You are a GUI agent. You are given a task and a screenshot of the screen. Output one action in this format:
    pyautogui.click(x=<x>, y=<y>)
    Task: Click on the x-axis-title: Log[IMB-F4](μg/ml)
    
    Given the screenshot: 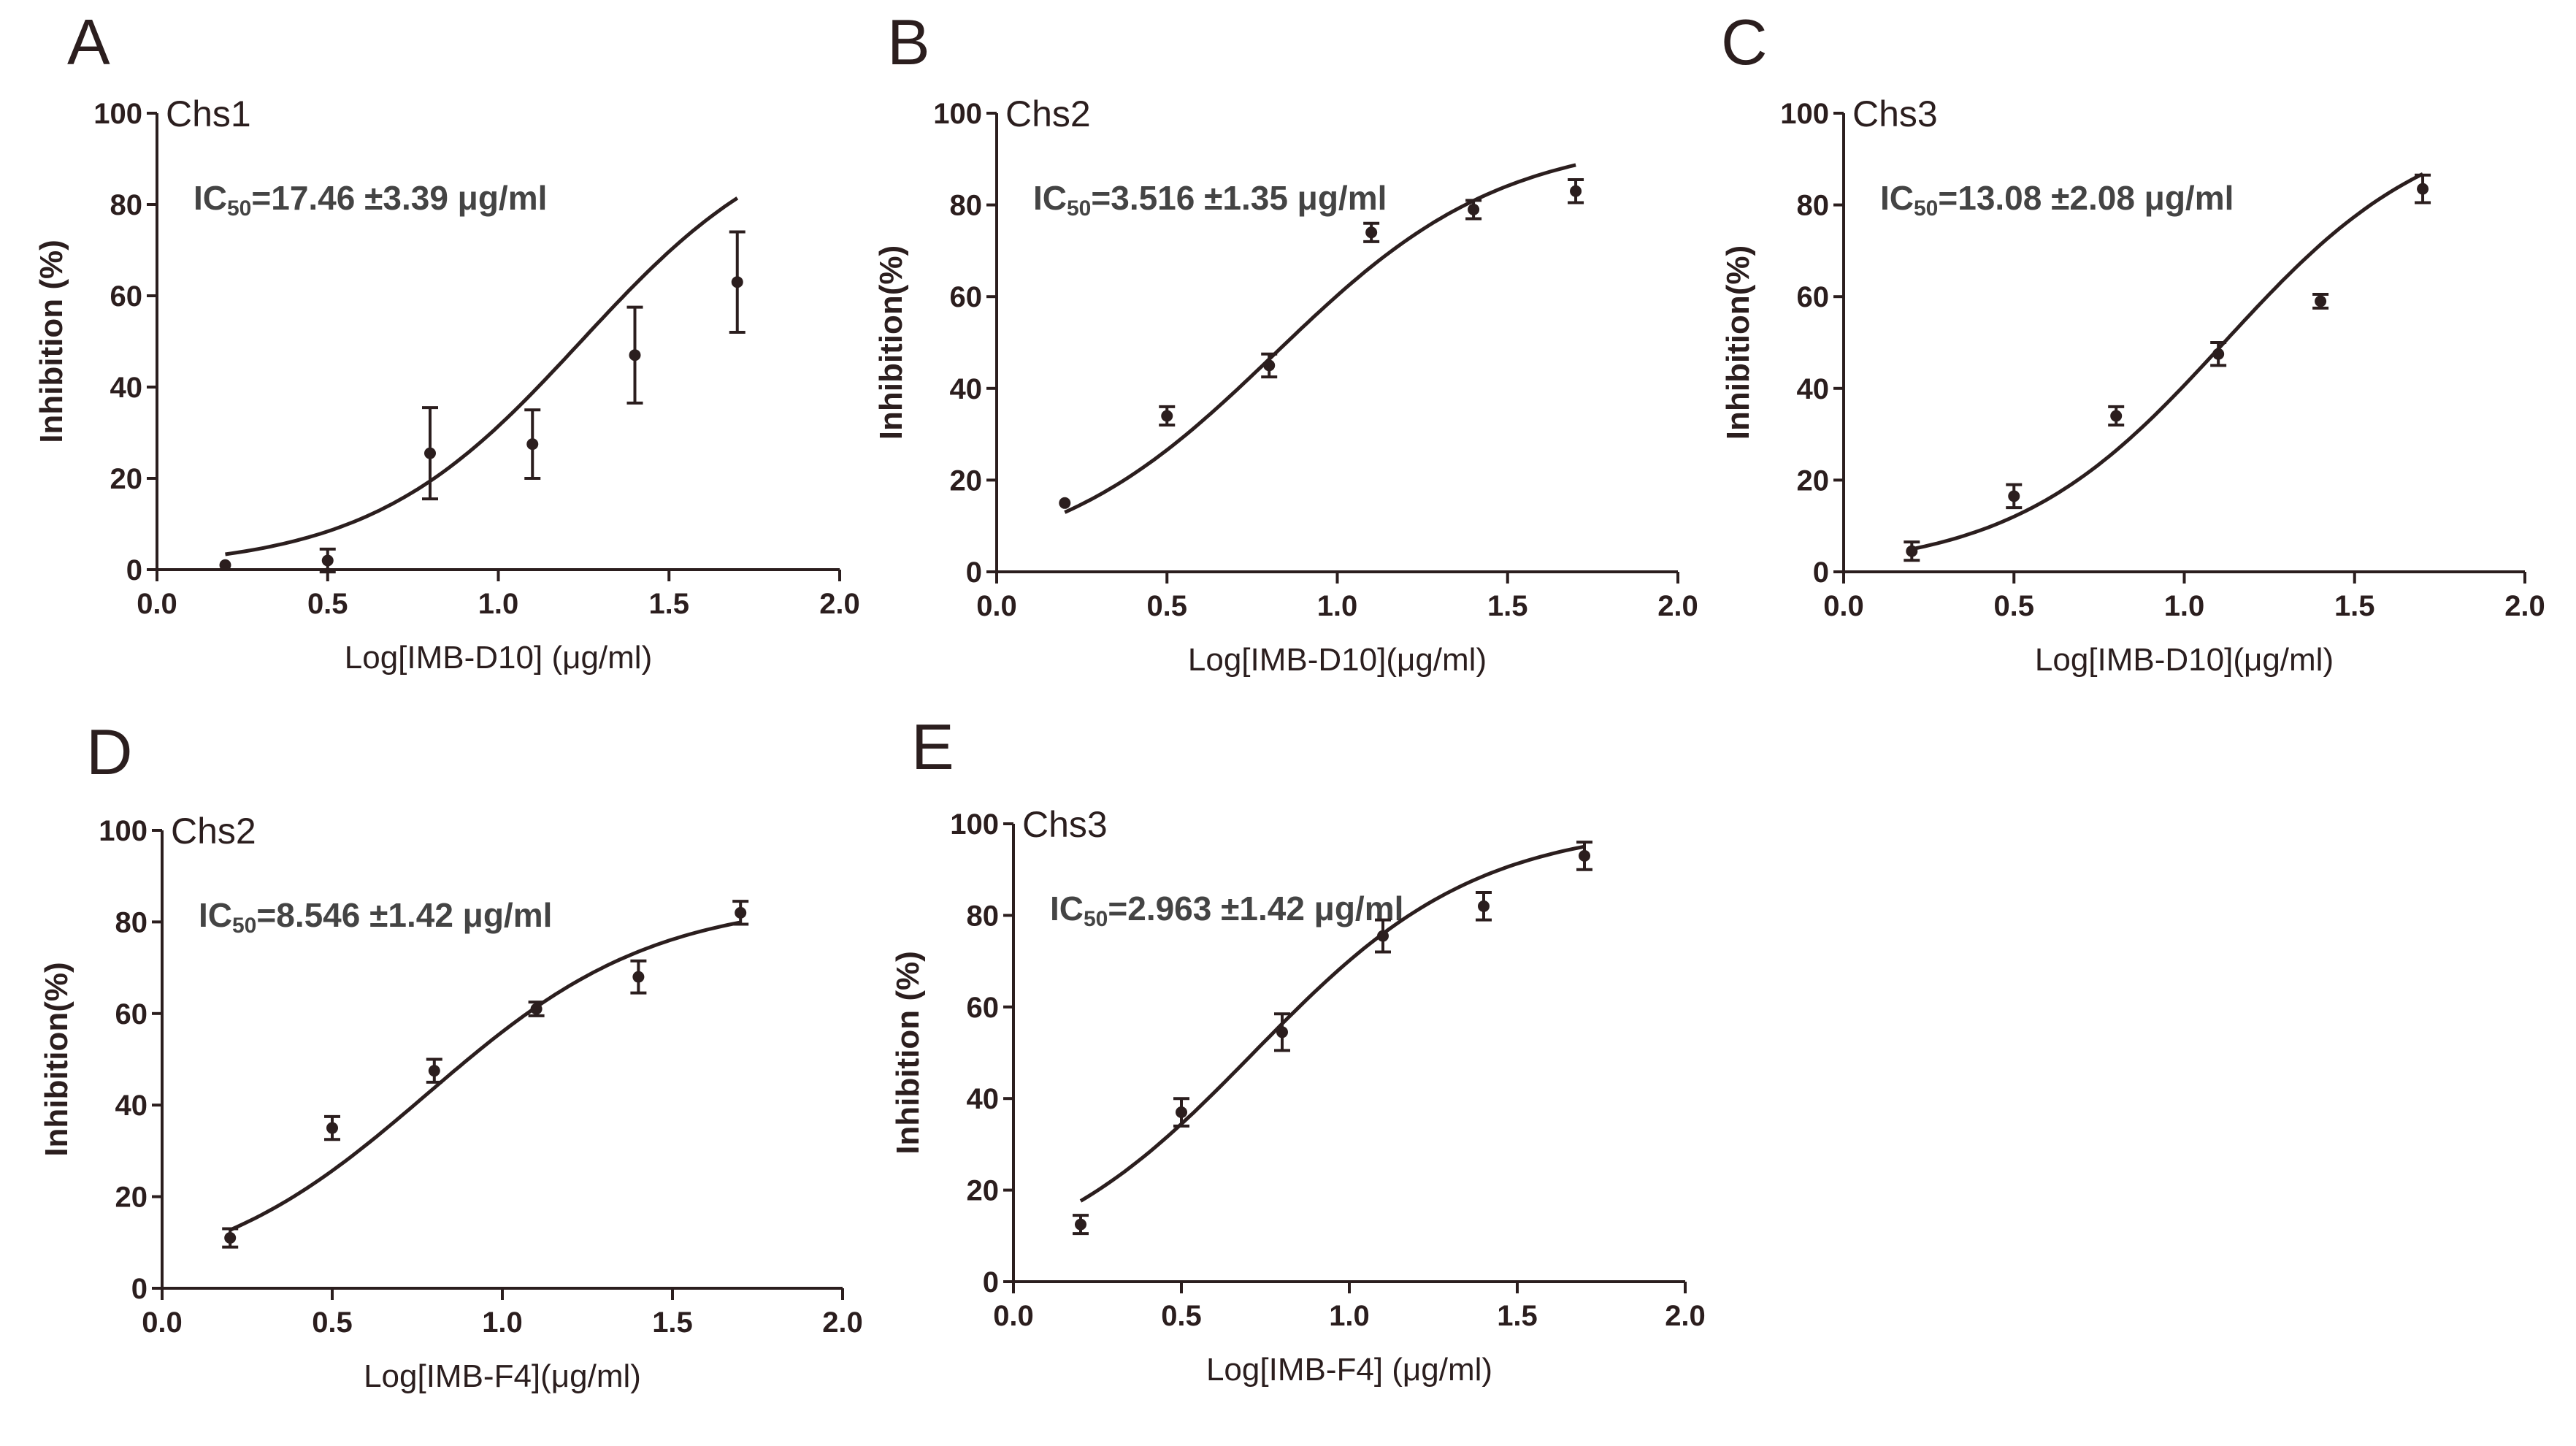 What is the action you would take?
    pyautogui.click(x=502, y=1376)
    